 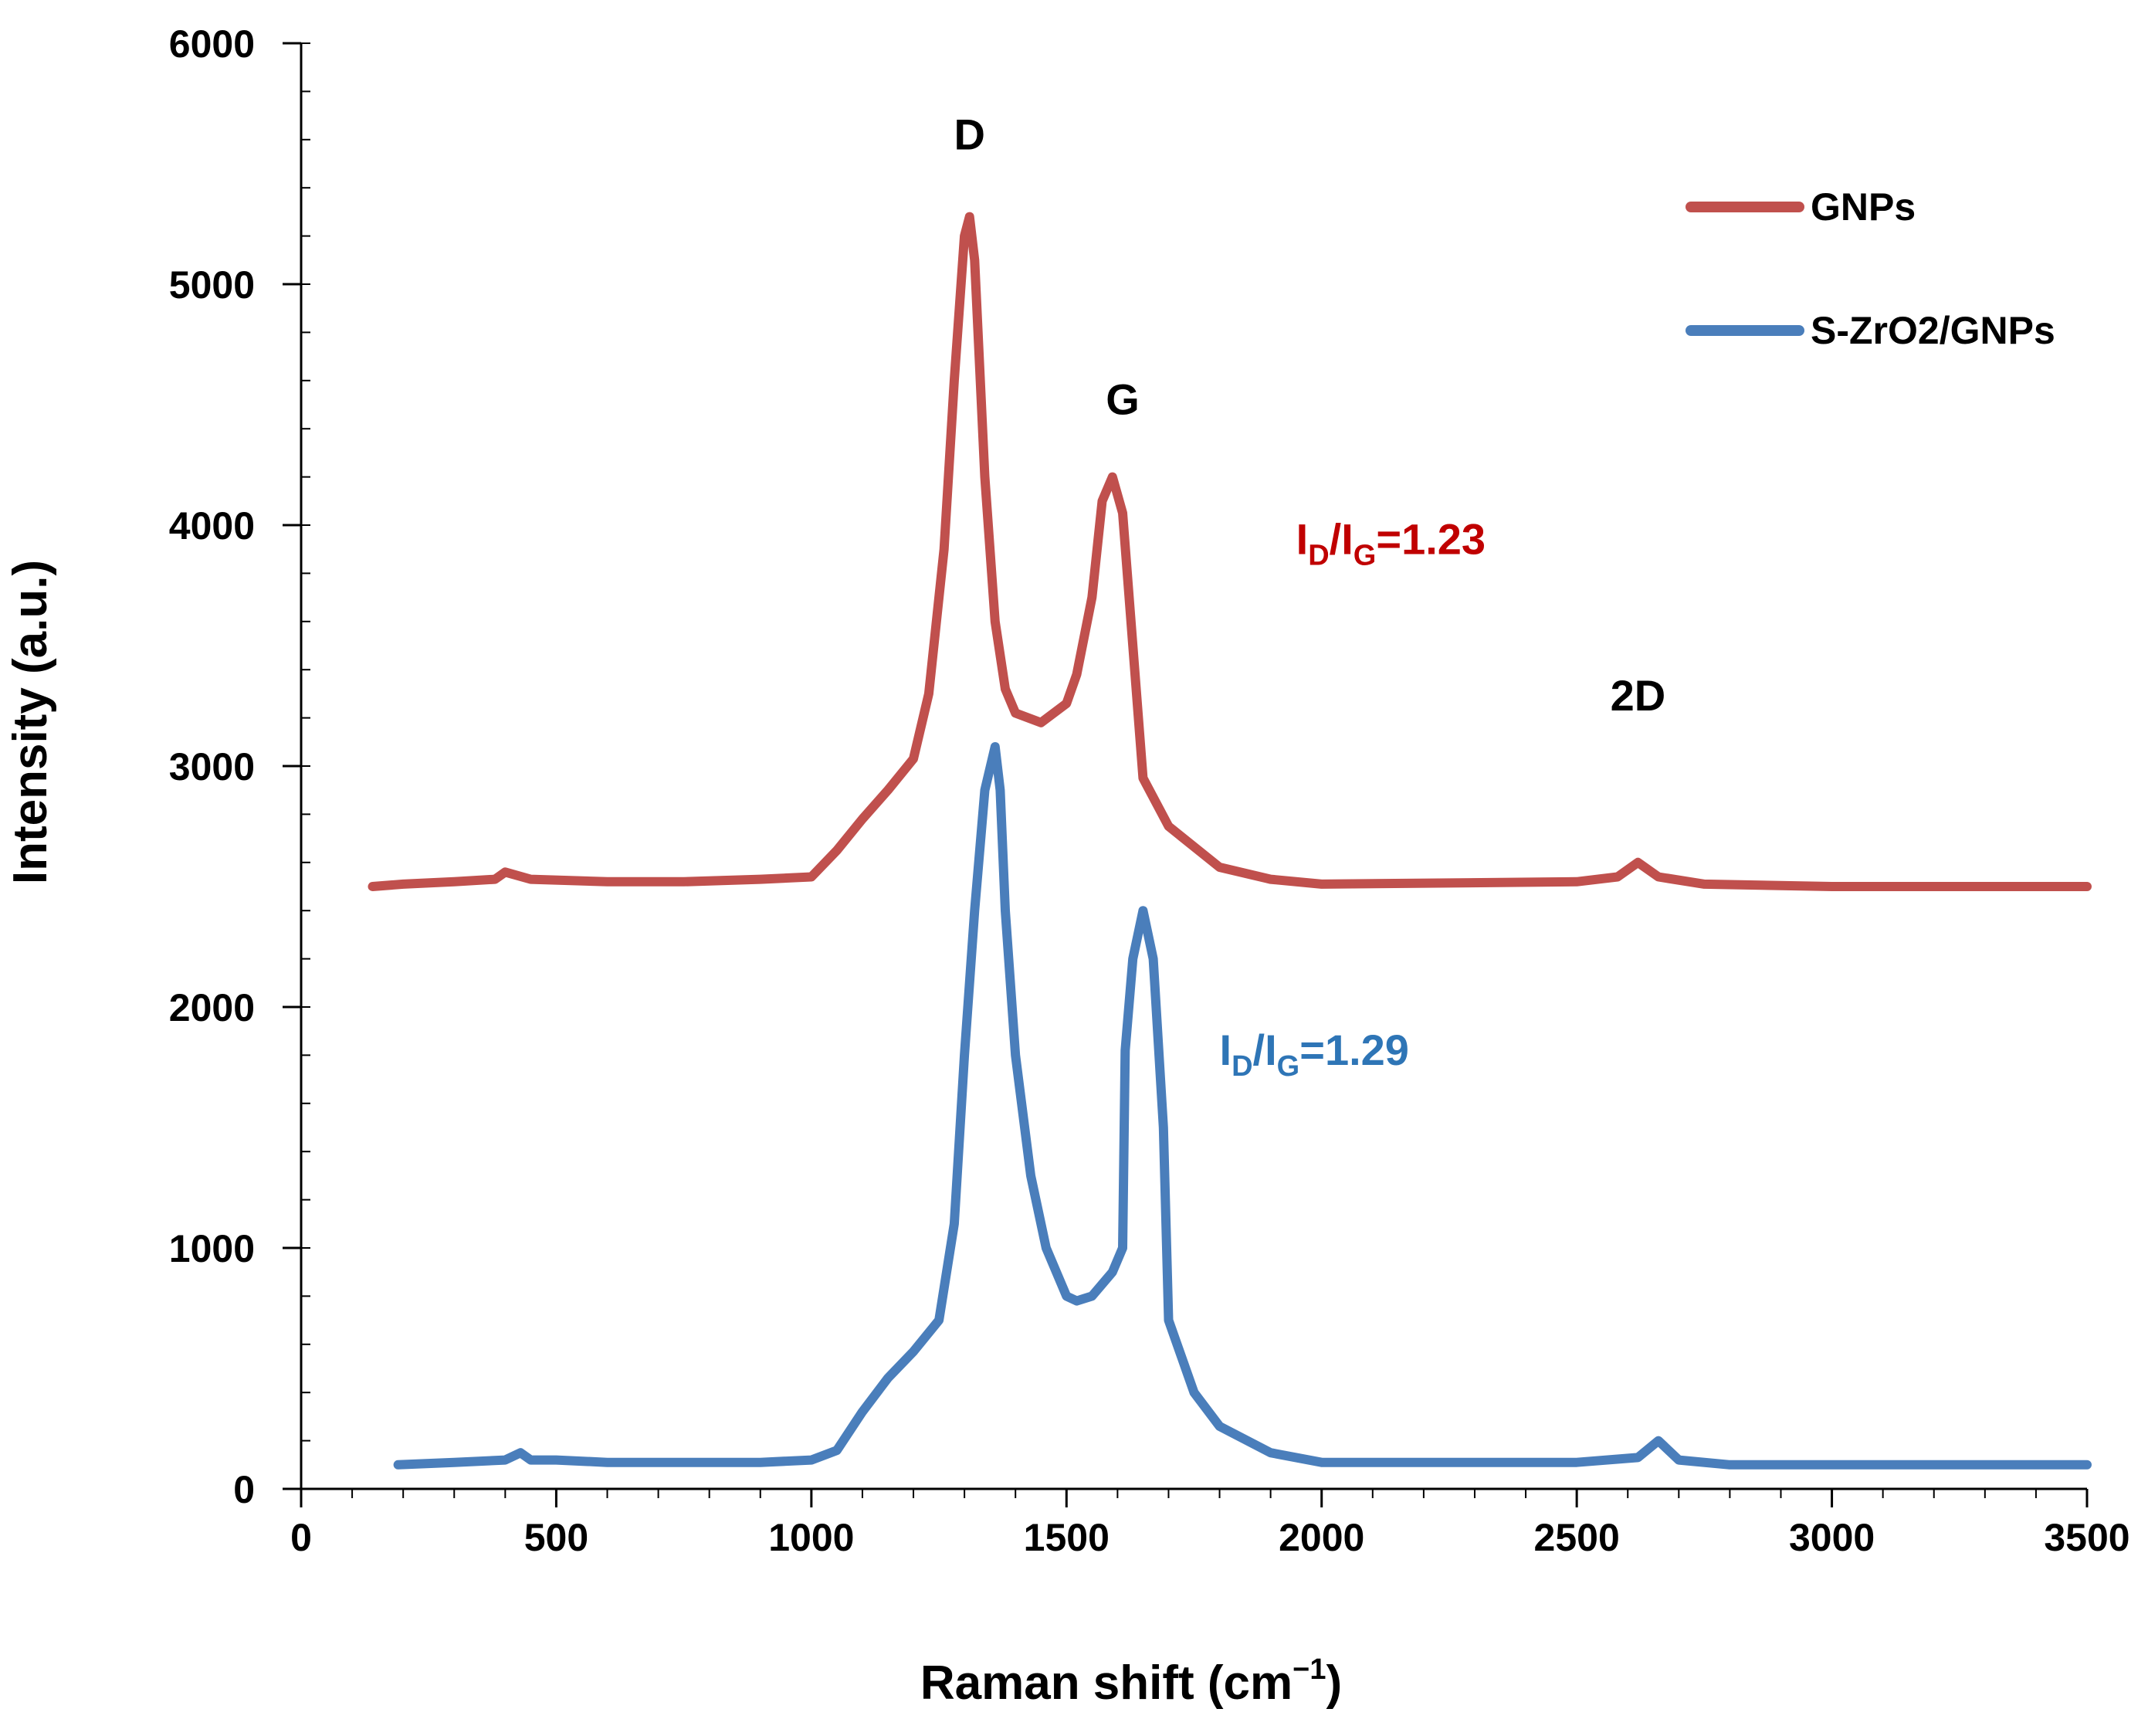 I want to click on x-axis-title-main: Raman shift (cm, so click(x=1107, y=1683).